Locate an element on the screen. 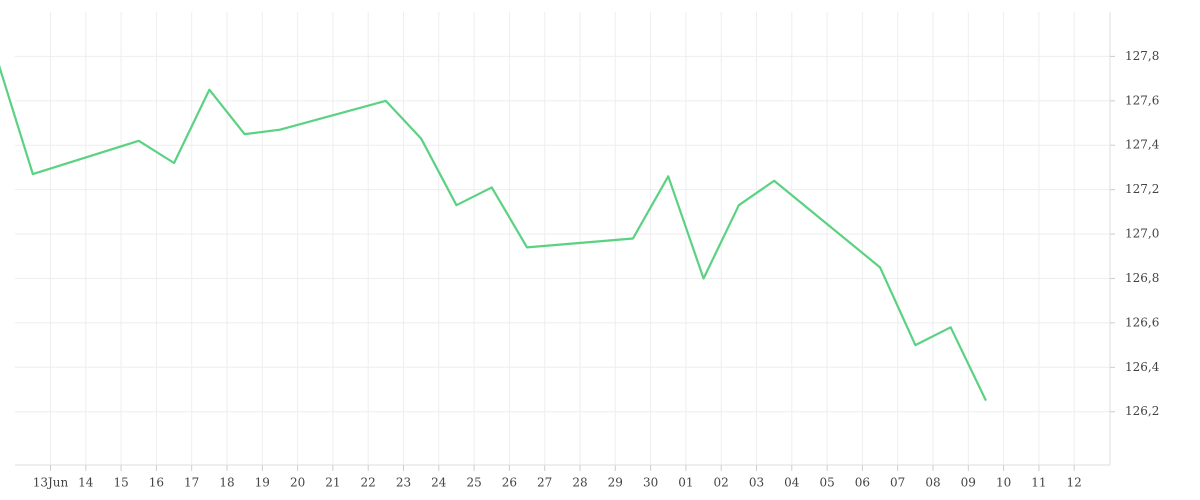 This screenshot has width=1200, height=500. x-tick-label: 24 is located at coordinates (439, 483).